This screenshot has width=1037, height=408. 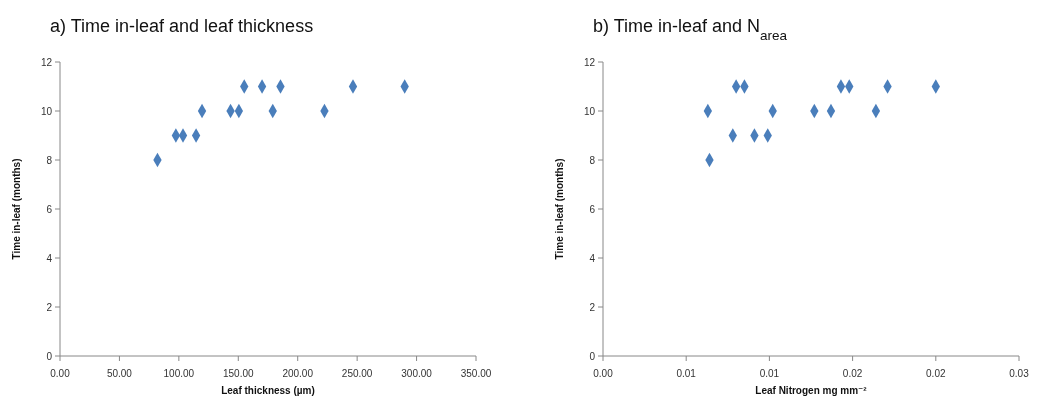 I want to click on x-axis-title: Leaf thickness (µm), so click(x=268, y=390).